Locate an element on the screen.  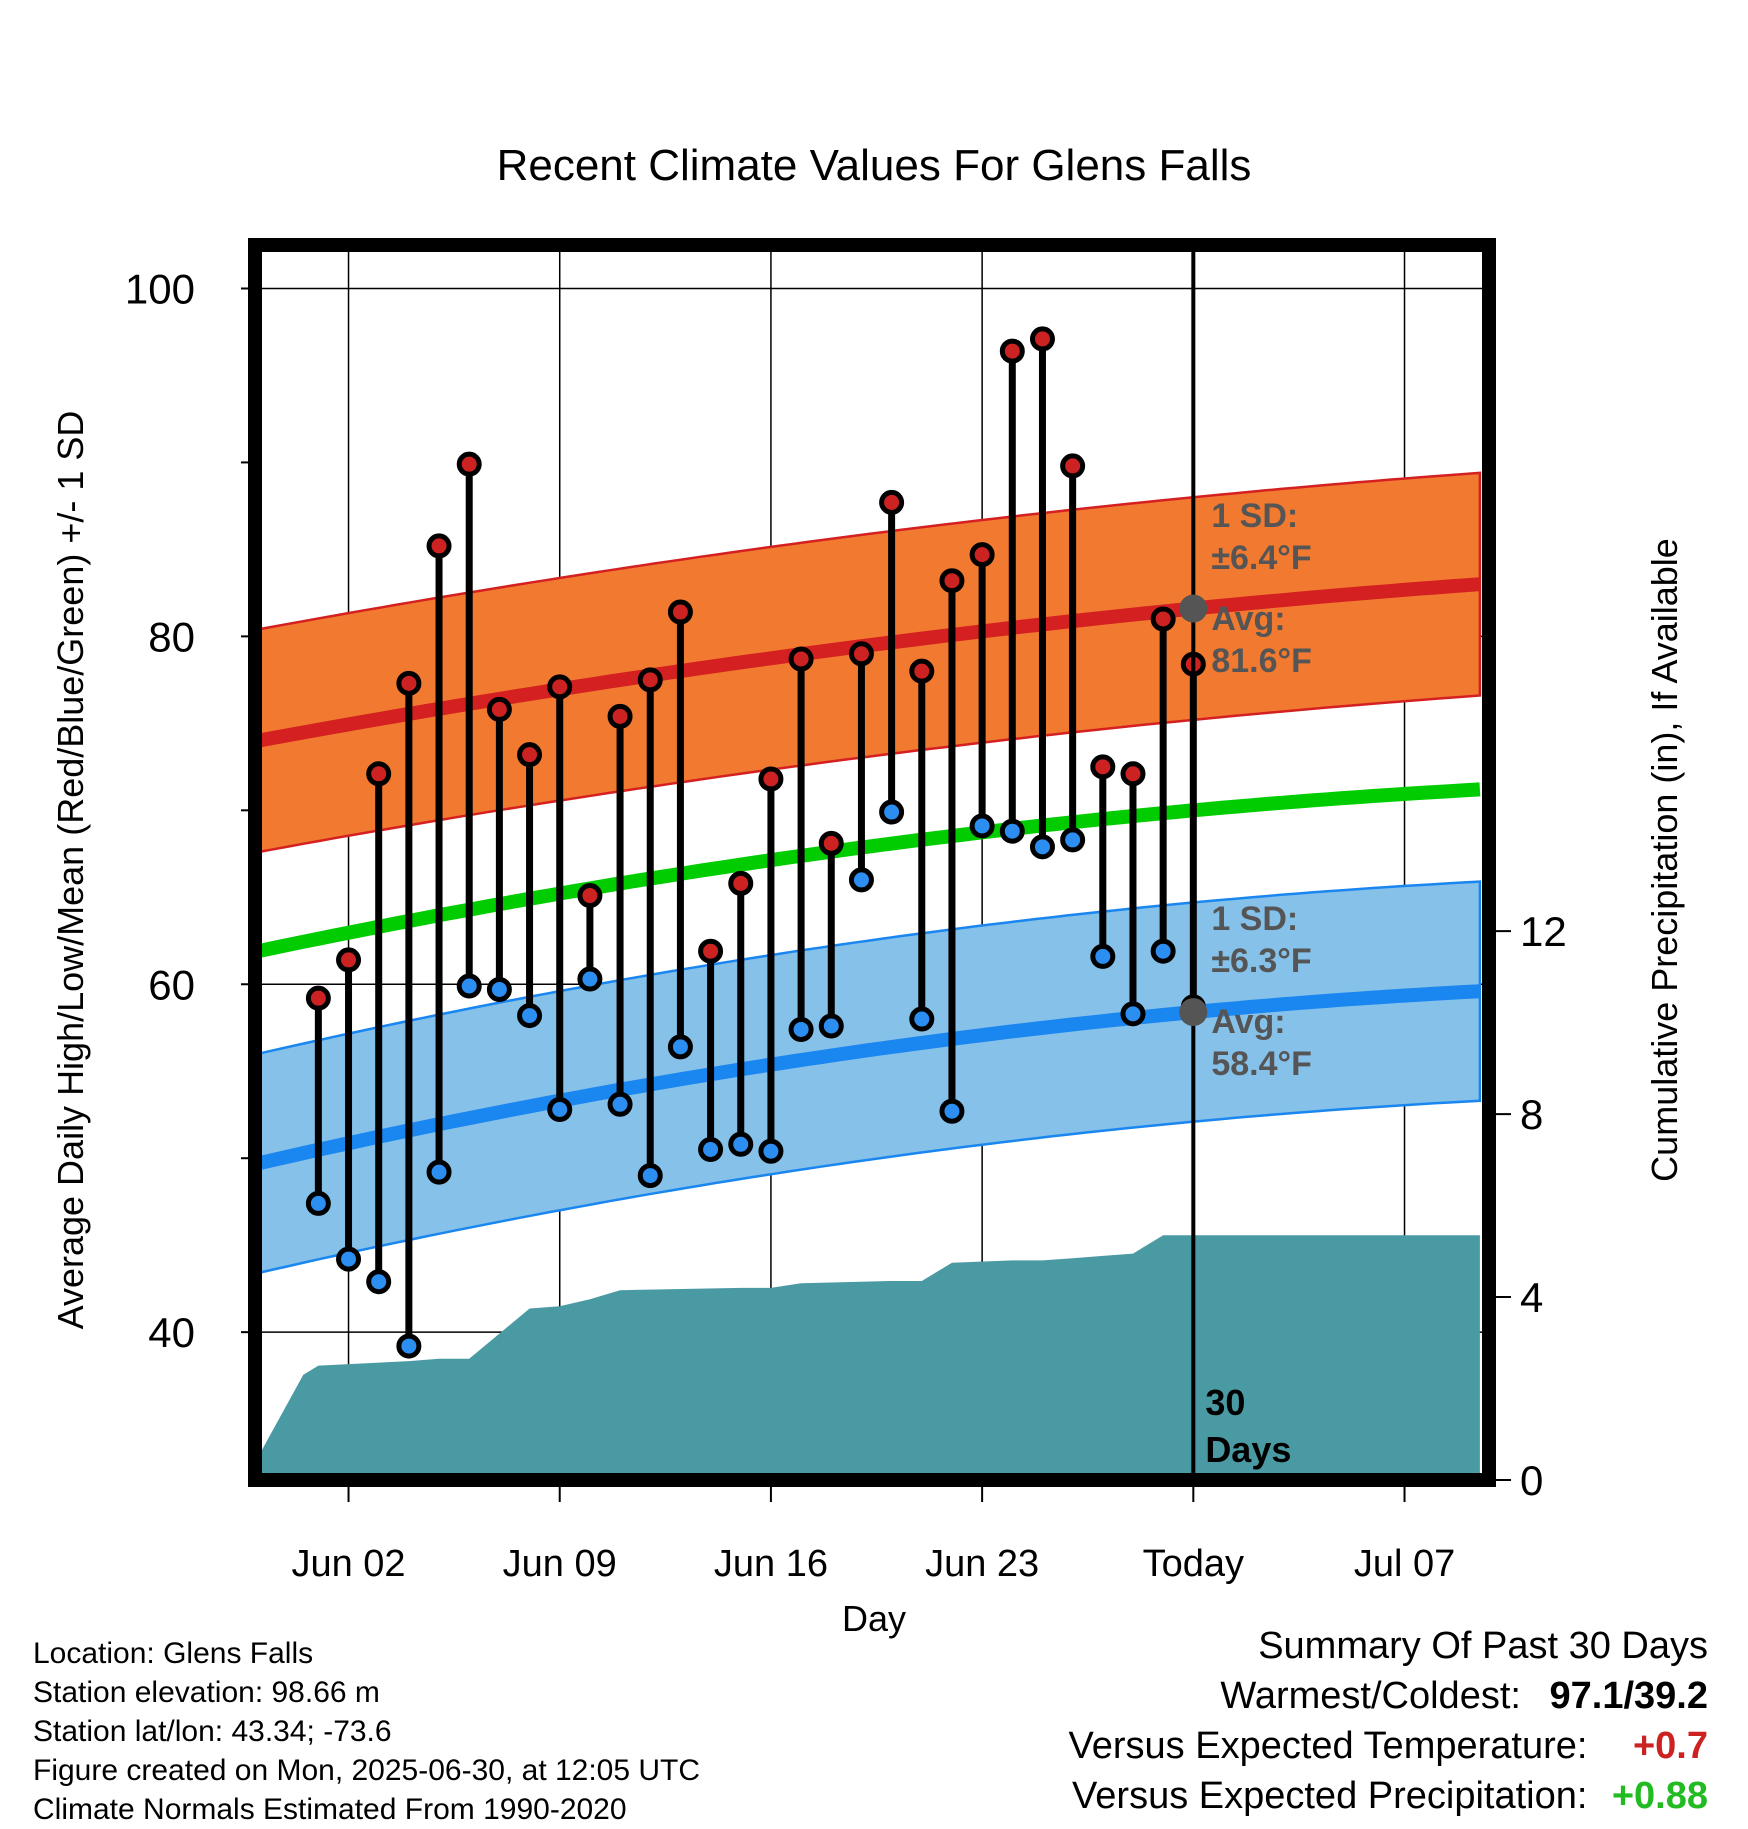
precipitation-area is located at coordinates (869, 1357).